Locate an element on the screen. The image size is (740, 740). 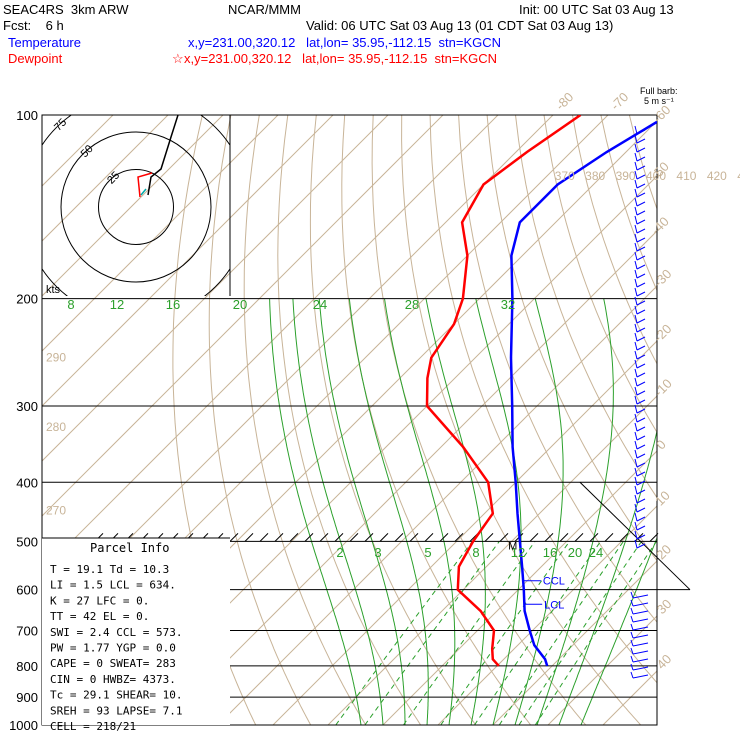
moist-adiabat-label: 20 is located at coordinates (240, 304).